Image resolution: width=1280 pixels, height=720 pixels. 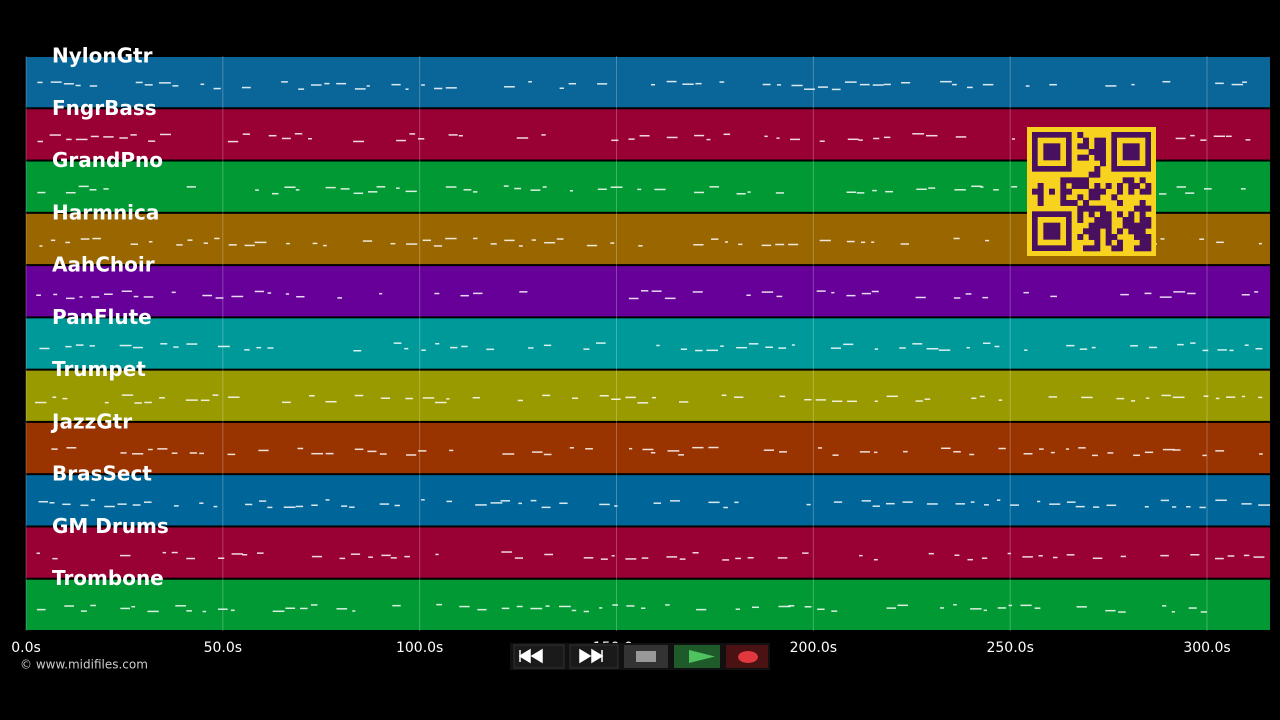 I want to click on time-tick-label: 100.0s, so click(x=419, y=648).